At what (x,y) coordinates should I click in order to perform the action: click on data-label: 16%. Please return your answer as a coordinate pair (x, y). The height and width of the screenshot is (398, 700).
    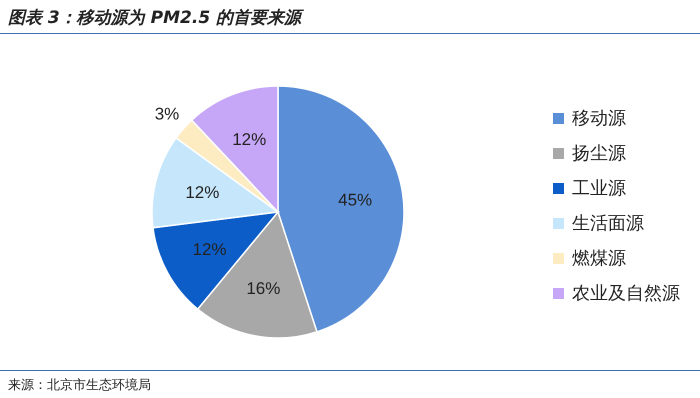
    Looking at the image, I should click on (263, 288).